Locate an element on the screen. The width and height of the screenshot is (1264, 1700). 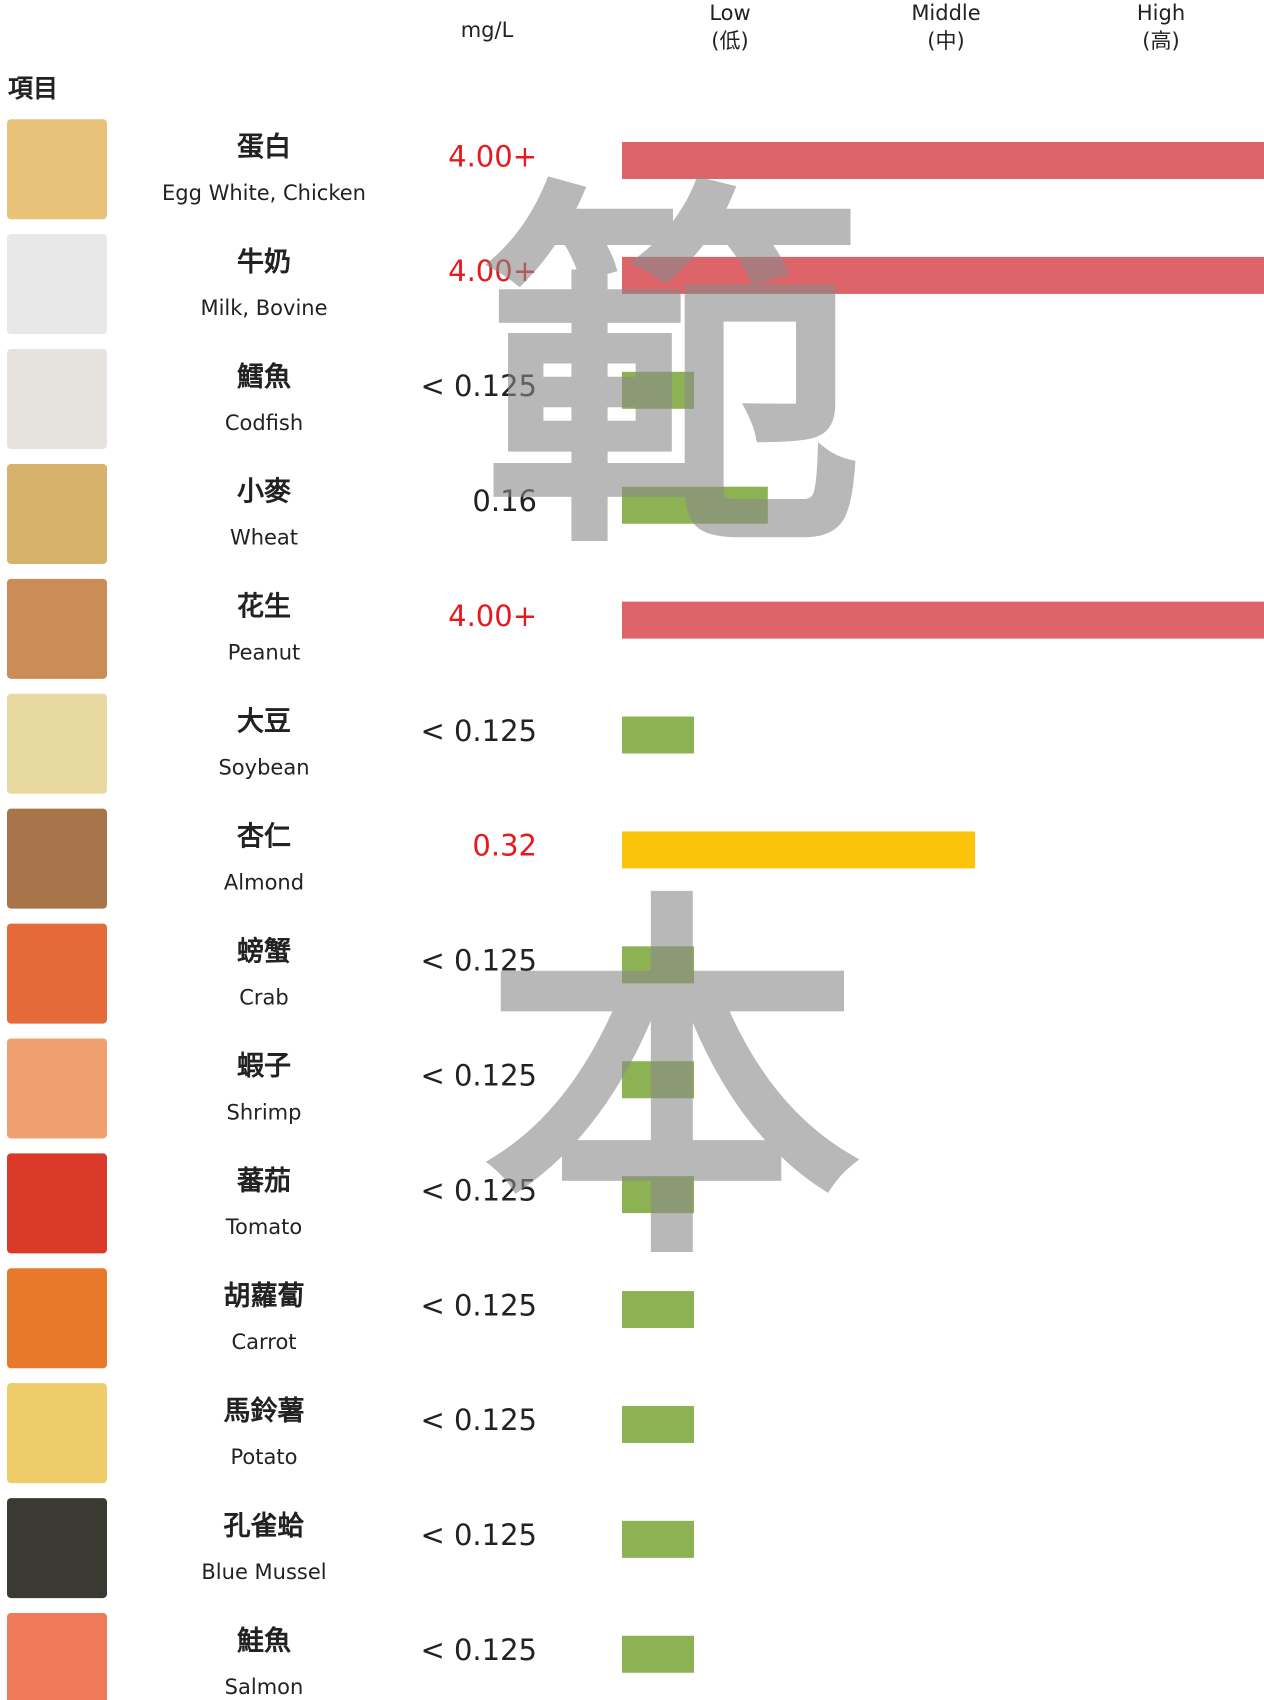
name-zh: 大豆 is located at coordinates (264, 722).